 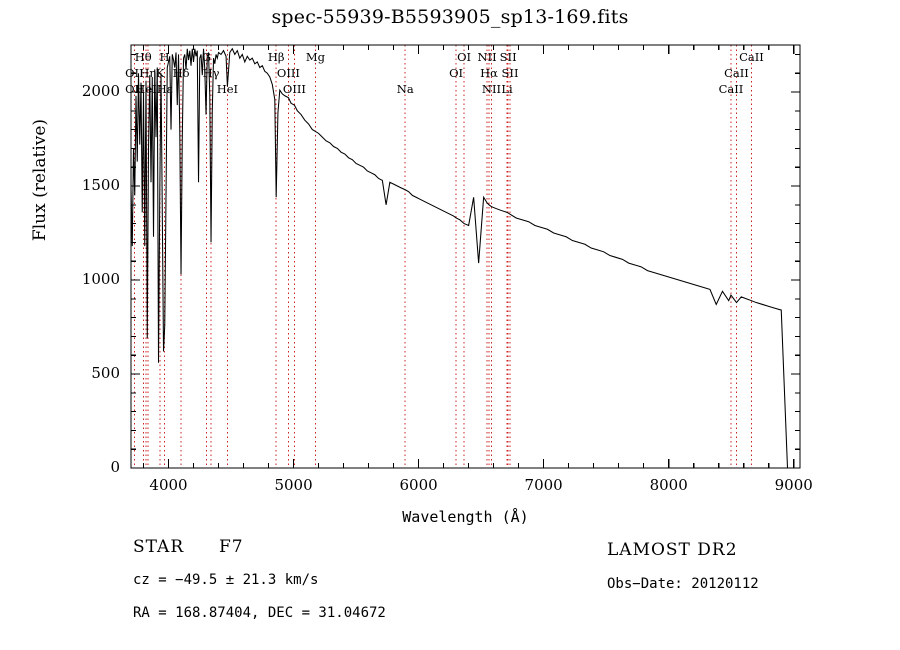 What do you see at coordinates (293, 485) in the screenshot?
I see `x-tick-label: 5000` at bounding box center [293, 485].